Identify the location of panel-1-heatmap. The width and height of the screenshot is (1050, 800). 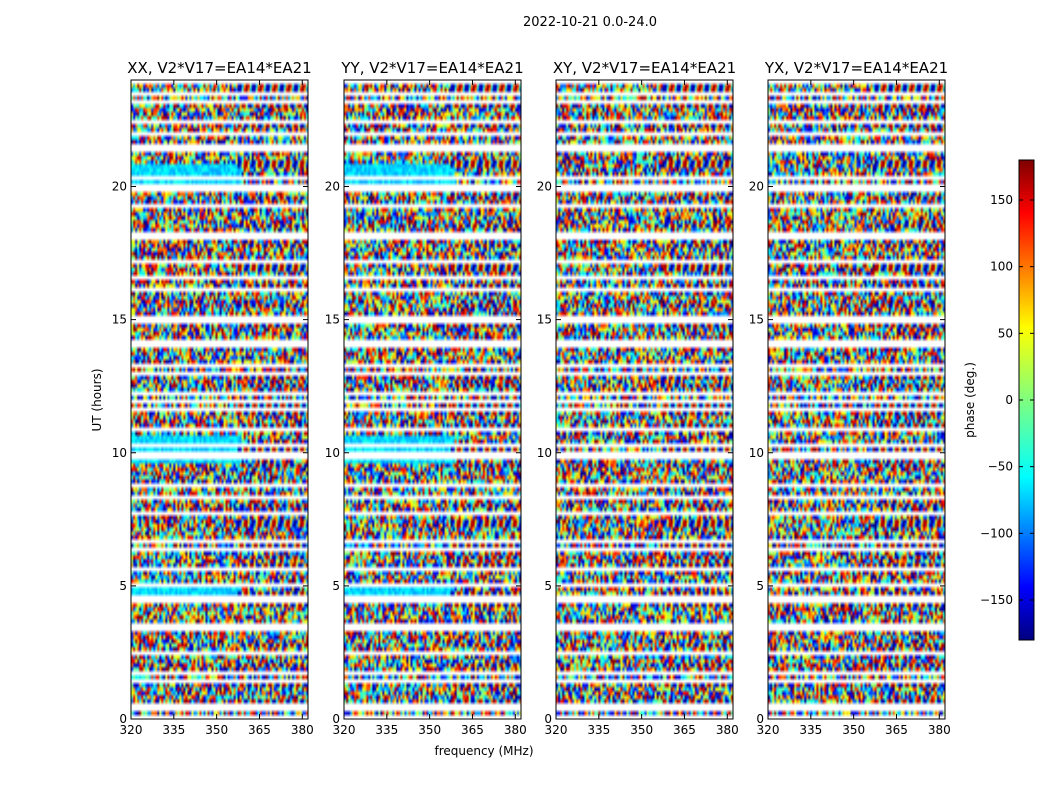
(219, 399).